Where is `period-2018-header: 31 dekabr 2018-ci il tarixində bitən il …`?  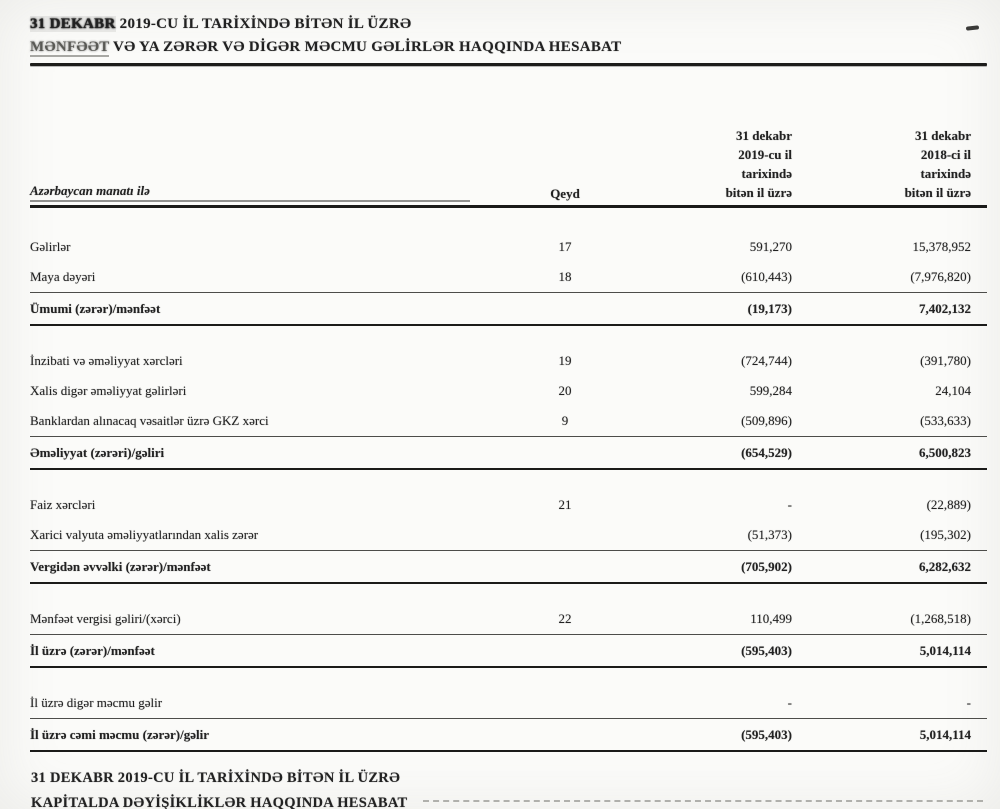 period-2018-header: 31 dekabr 2018-ci il tarixində bitən il … is located at coordinates (937, 164).